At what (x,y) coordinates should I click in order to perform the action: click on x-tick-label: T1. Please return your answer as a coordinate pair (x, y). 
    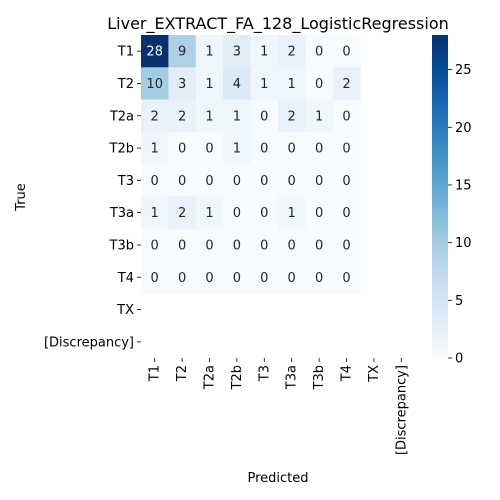
    Looking at the image, I should click on (155, 373).